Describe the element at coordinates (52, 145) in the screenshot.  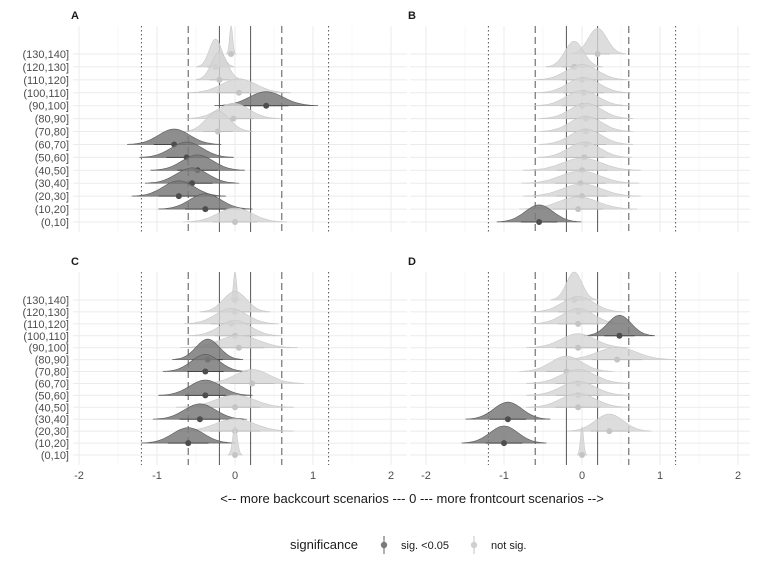
I see `y-tick-label: (60,70]` at that location.